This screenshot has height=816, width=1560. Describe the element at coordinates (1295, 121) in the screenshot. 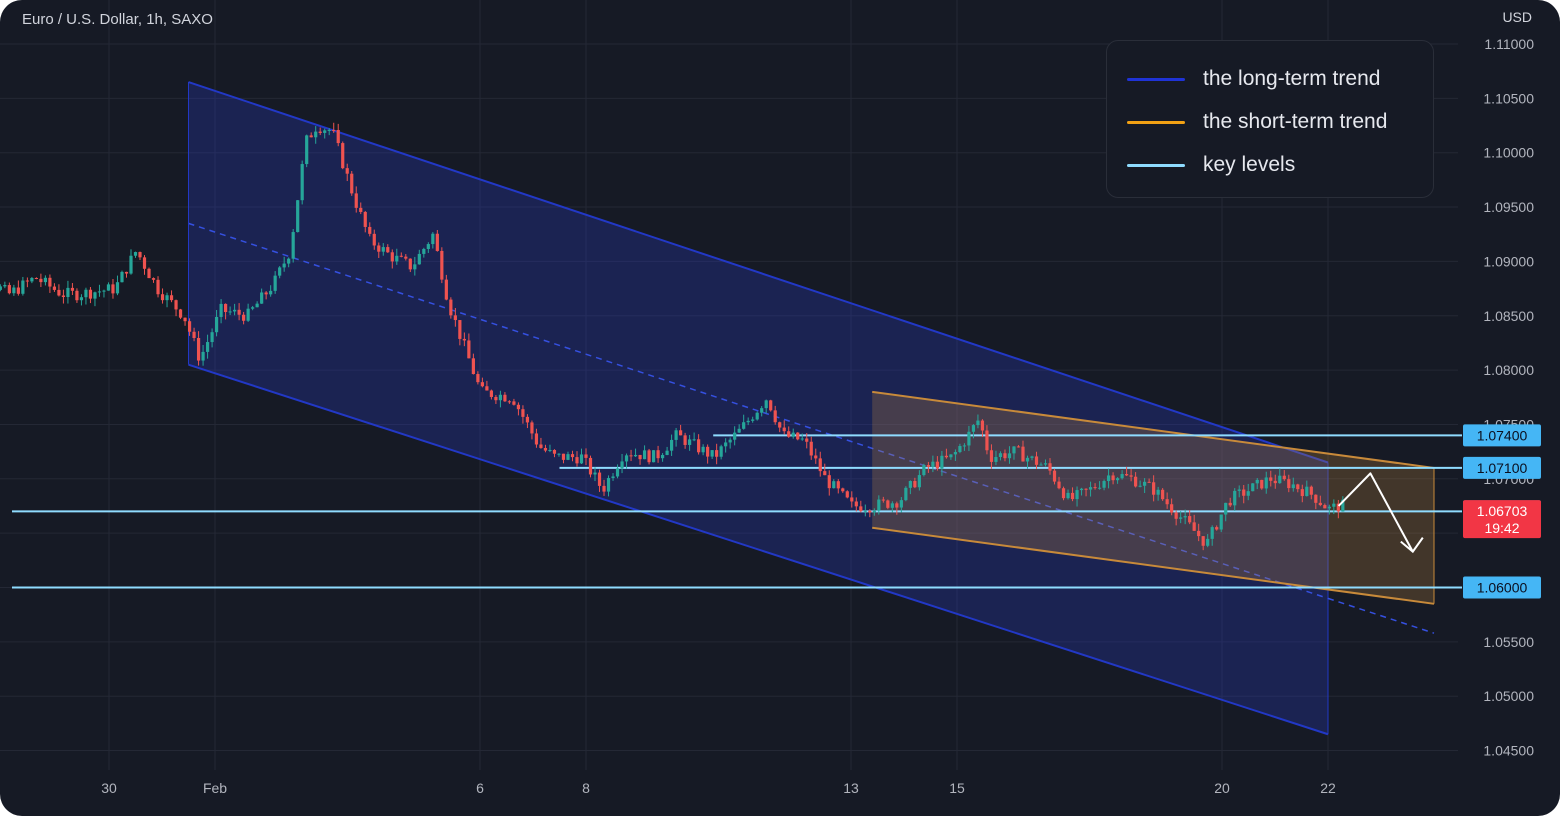

I see `legend-label-short-term: the short-term trend` at that location.